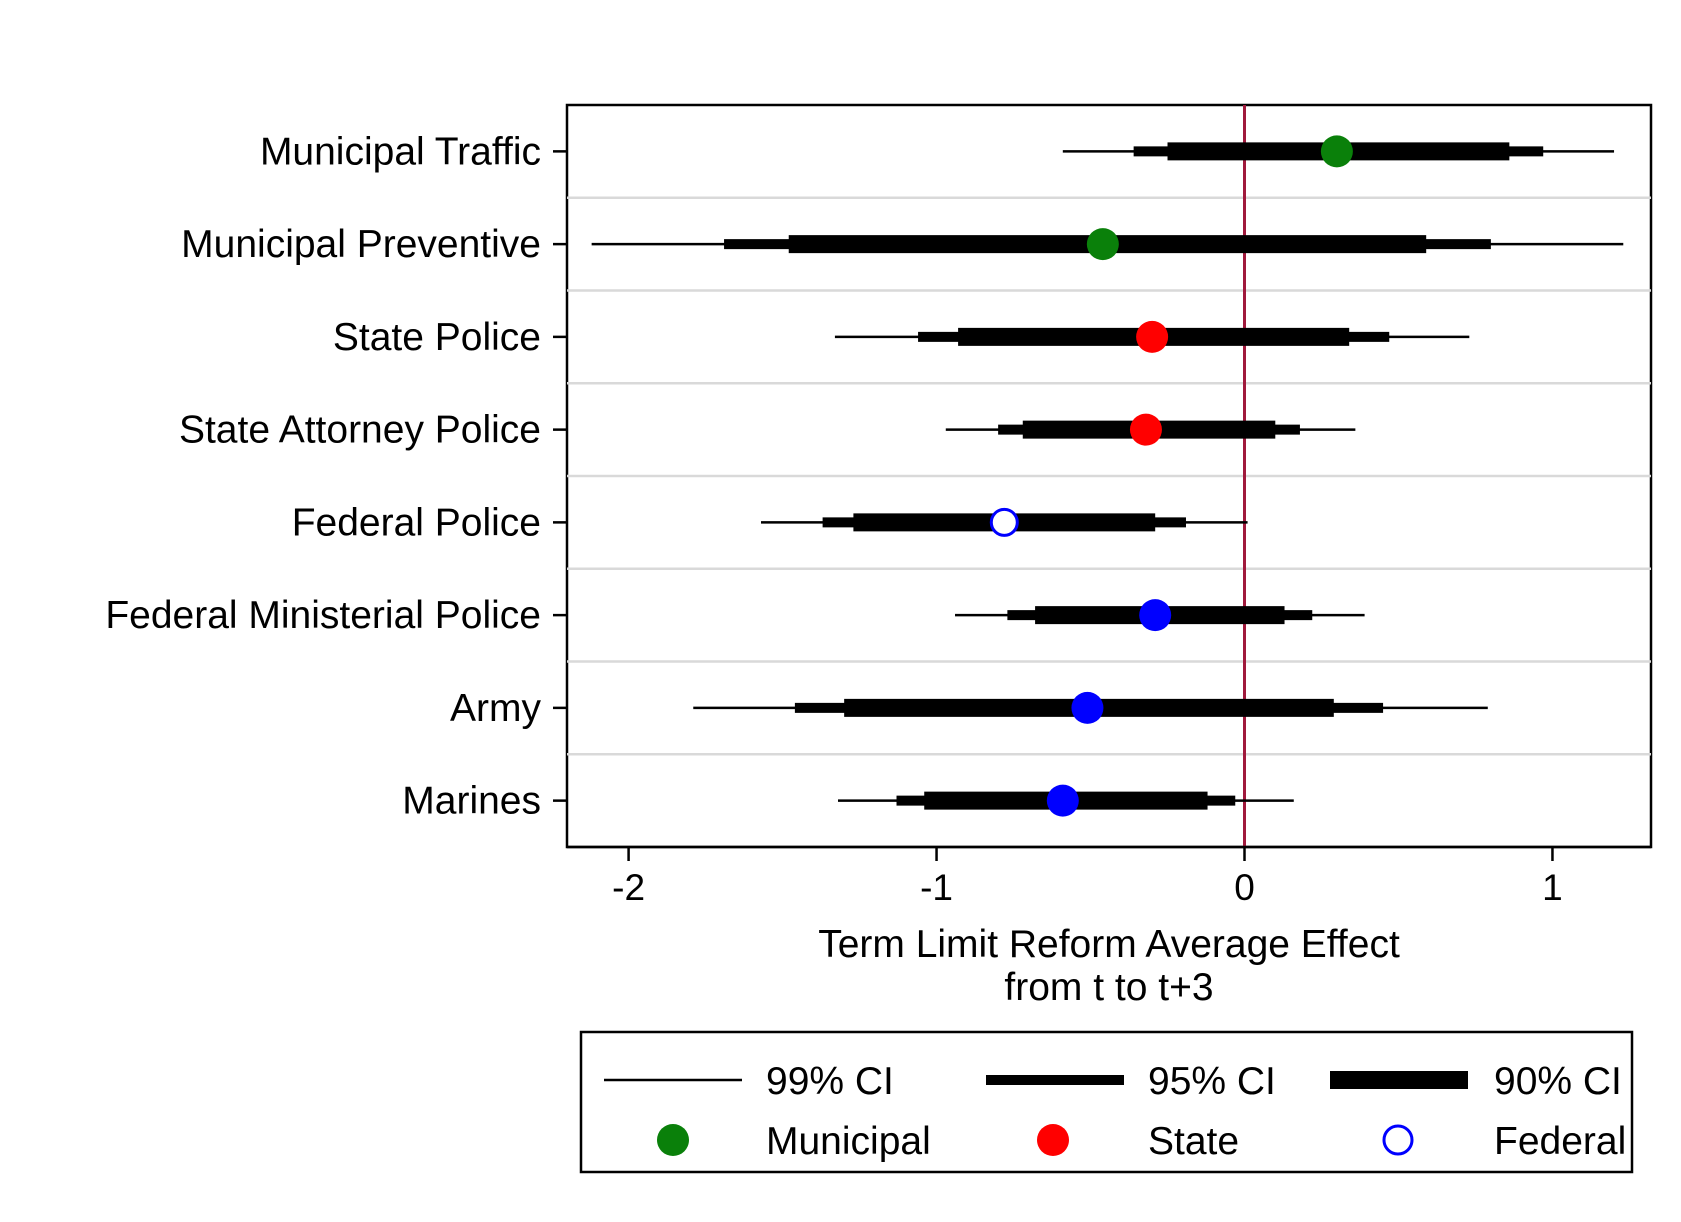  Describe the element at coordinates (360, 430) in the screenshot. I see `row-label: State Attorney Police` at that location.